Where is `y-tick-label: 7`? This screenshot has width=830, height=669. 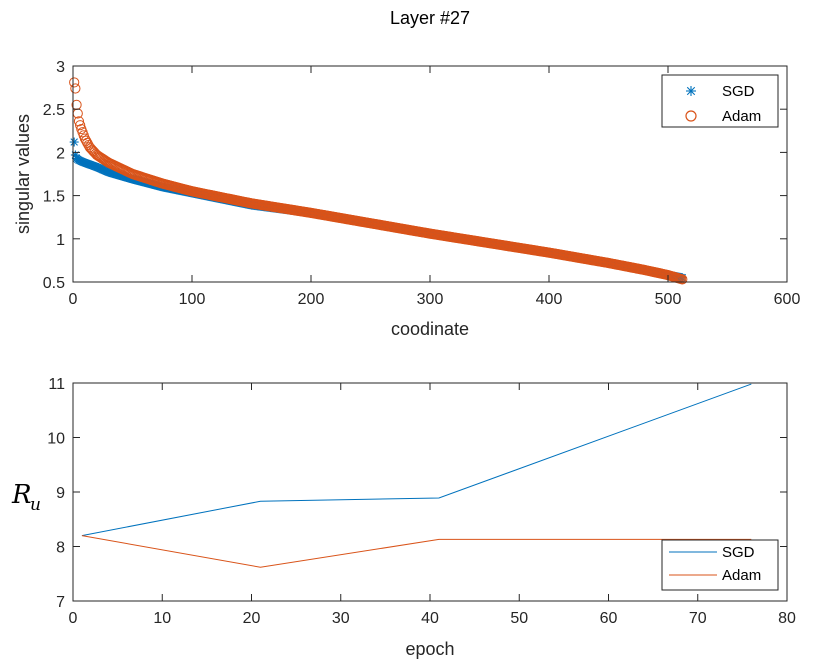
y-tick-label: 7 is located at coordinates (60, 602).